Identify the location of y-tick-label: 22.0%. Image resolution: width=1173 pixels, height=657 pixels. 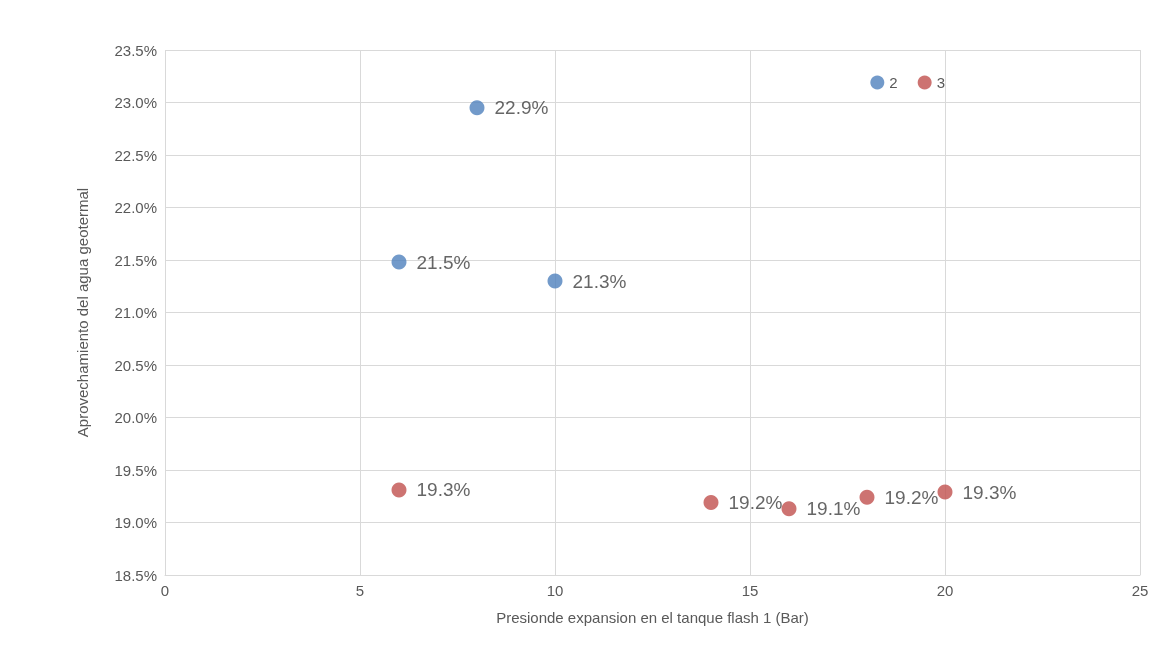
(135, 207).